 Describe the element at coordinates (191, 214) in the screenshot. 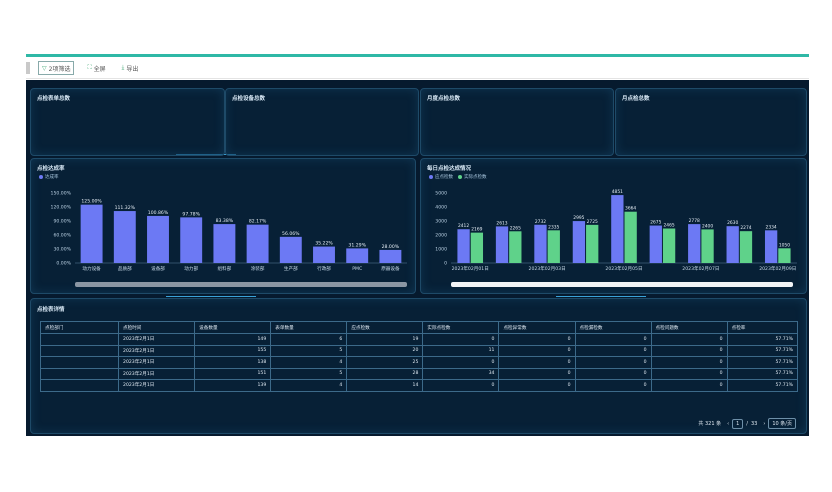

I see `bar-value-label: 97.78%` at that location.